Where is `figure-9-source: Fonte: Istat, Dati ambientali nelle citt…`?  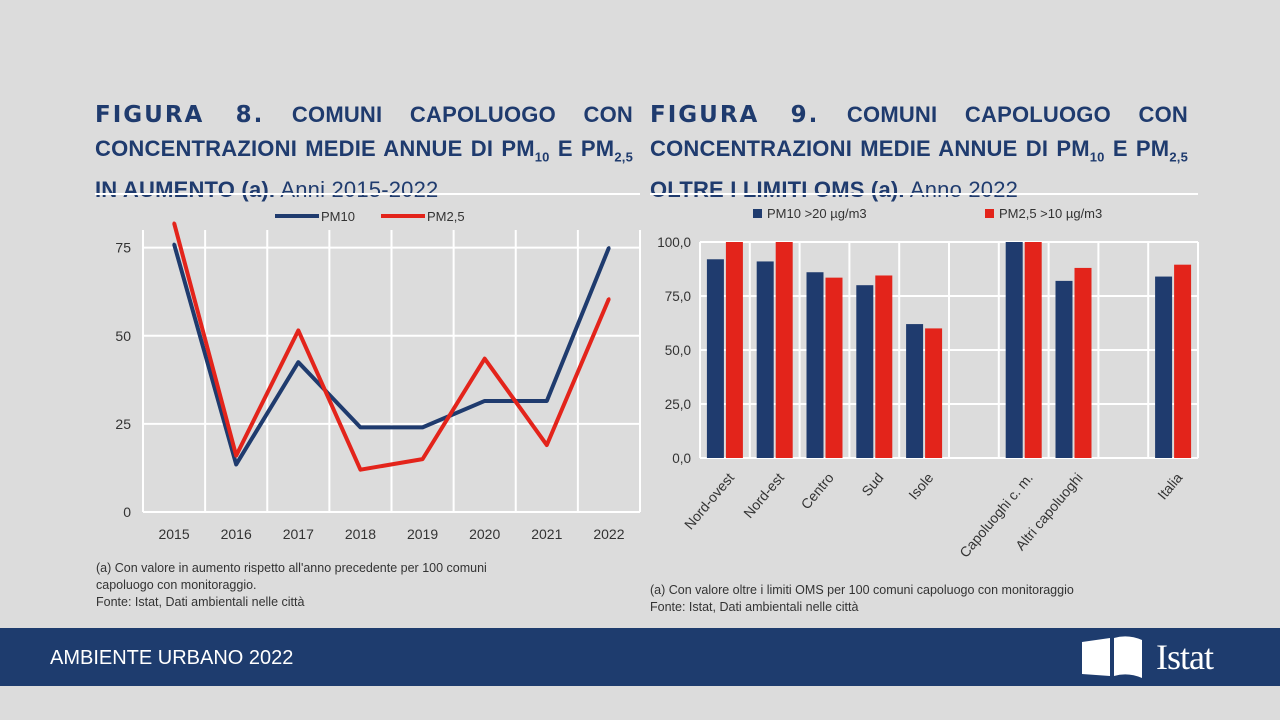
figure-9-source: Fonte: Istat, Dati ambientali nelle citt… is located at coordinates (754, 607).